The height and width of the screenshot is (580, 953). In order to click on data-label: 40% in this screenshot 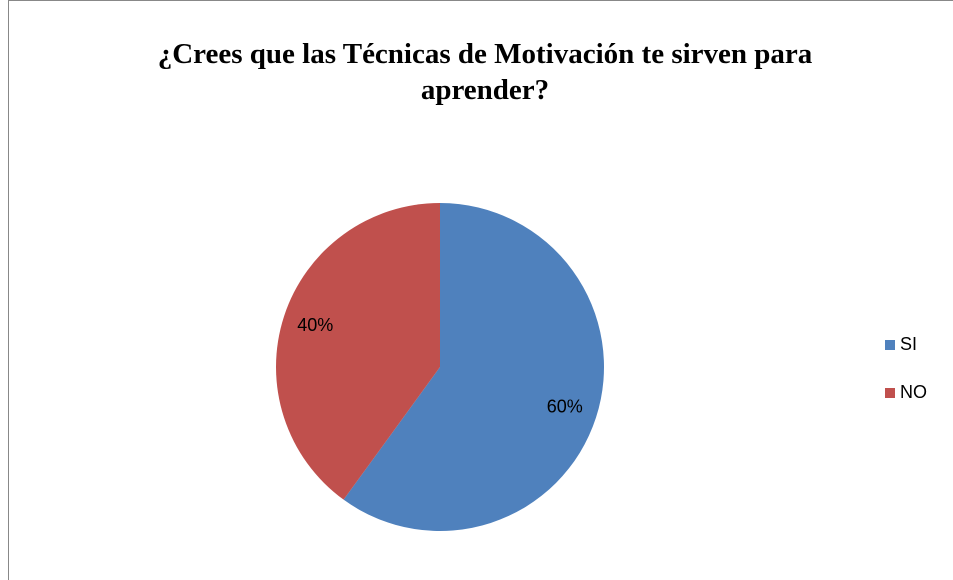, I will do `click(315, 325)`.